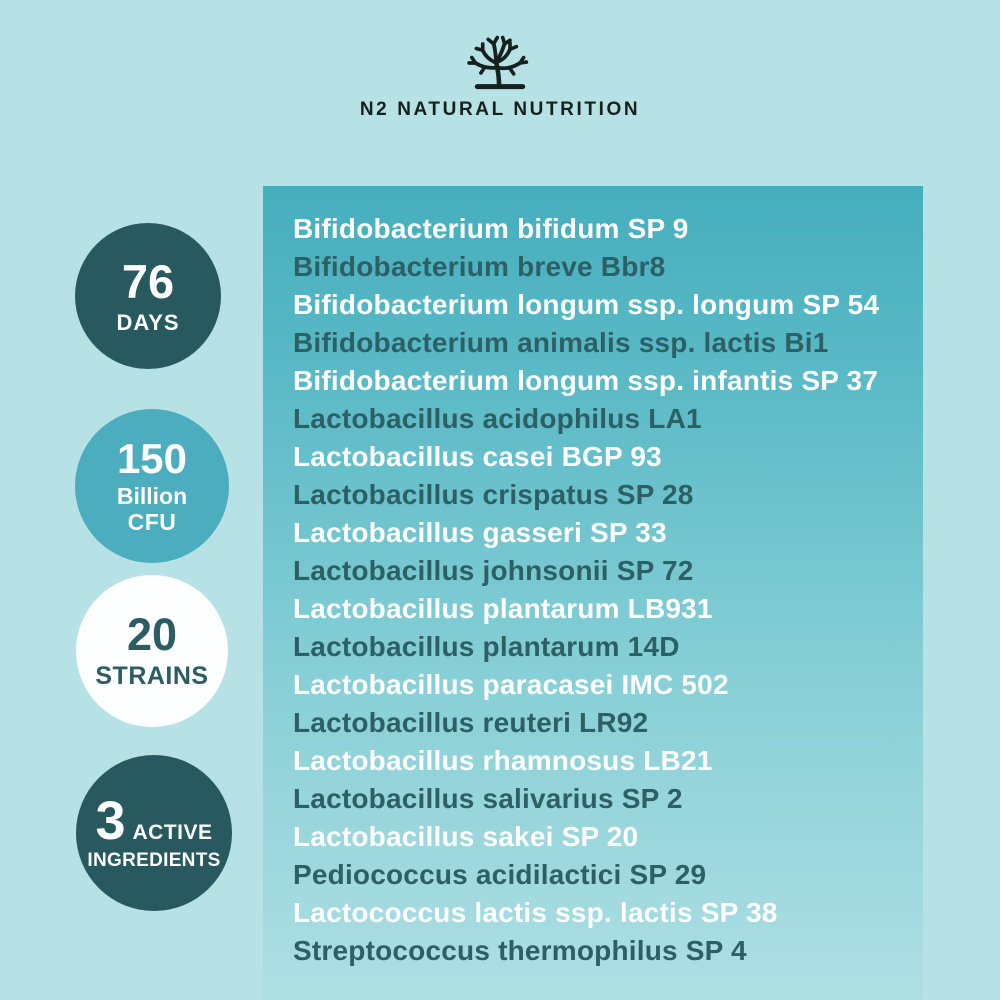 The height and width of the screenshot is (1000, 1000). Describe the element at coordinates (471, 722) in the screenshot. I see `list-item: Lactobacillus reuteri LR92` at that location.